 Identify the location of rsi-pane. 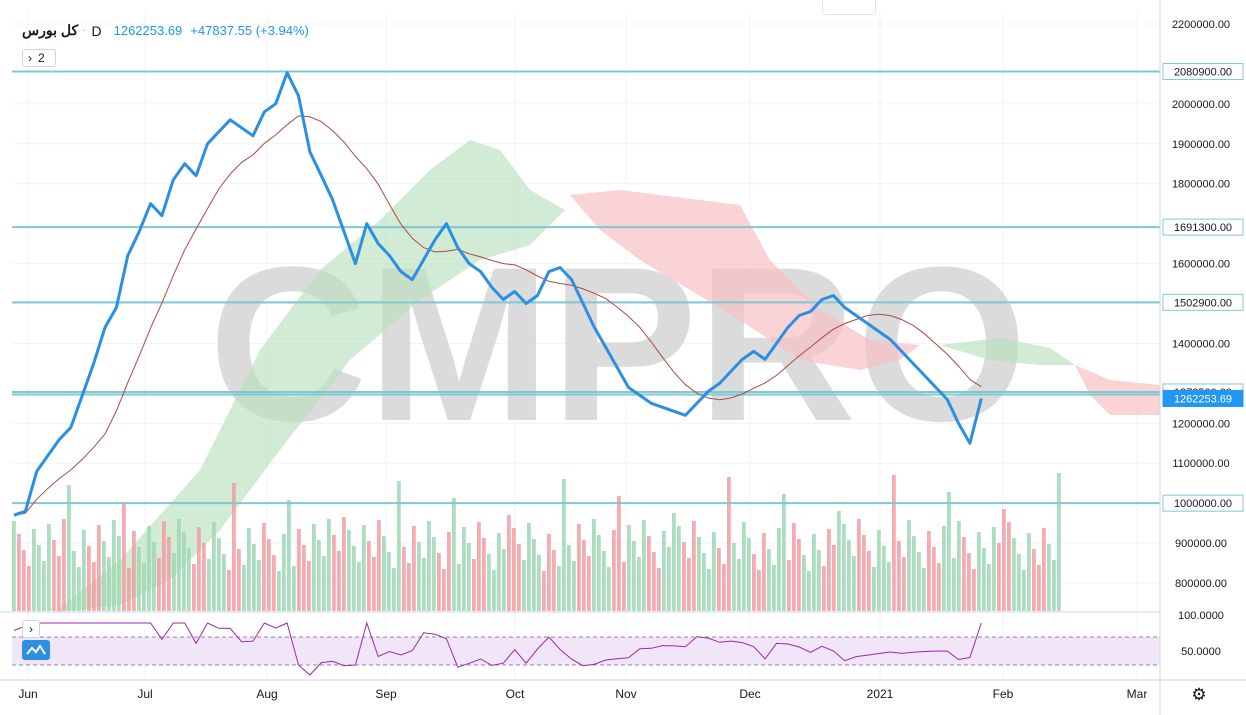
(623, 646).